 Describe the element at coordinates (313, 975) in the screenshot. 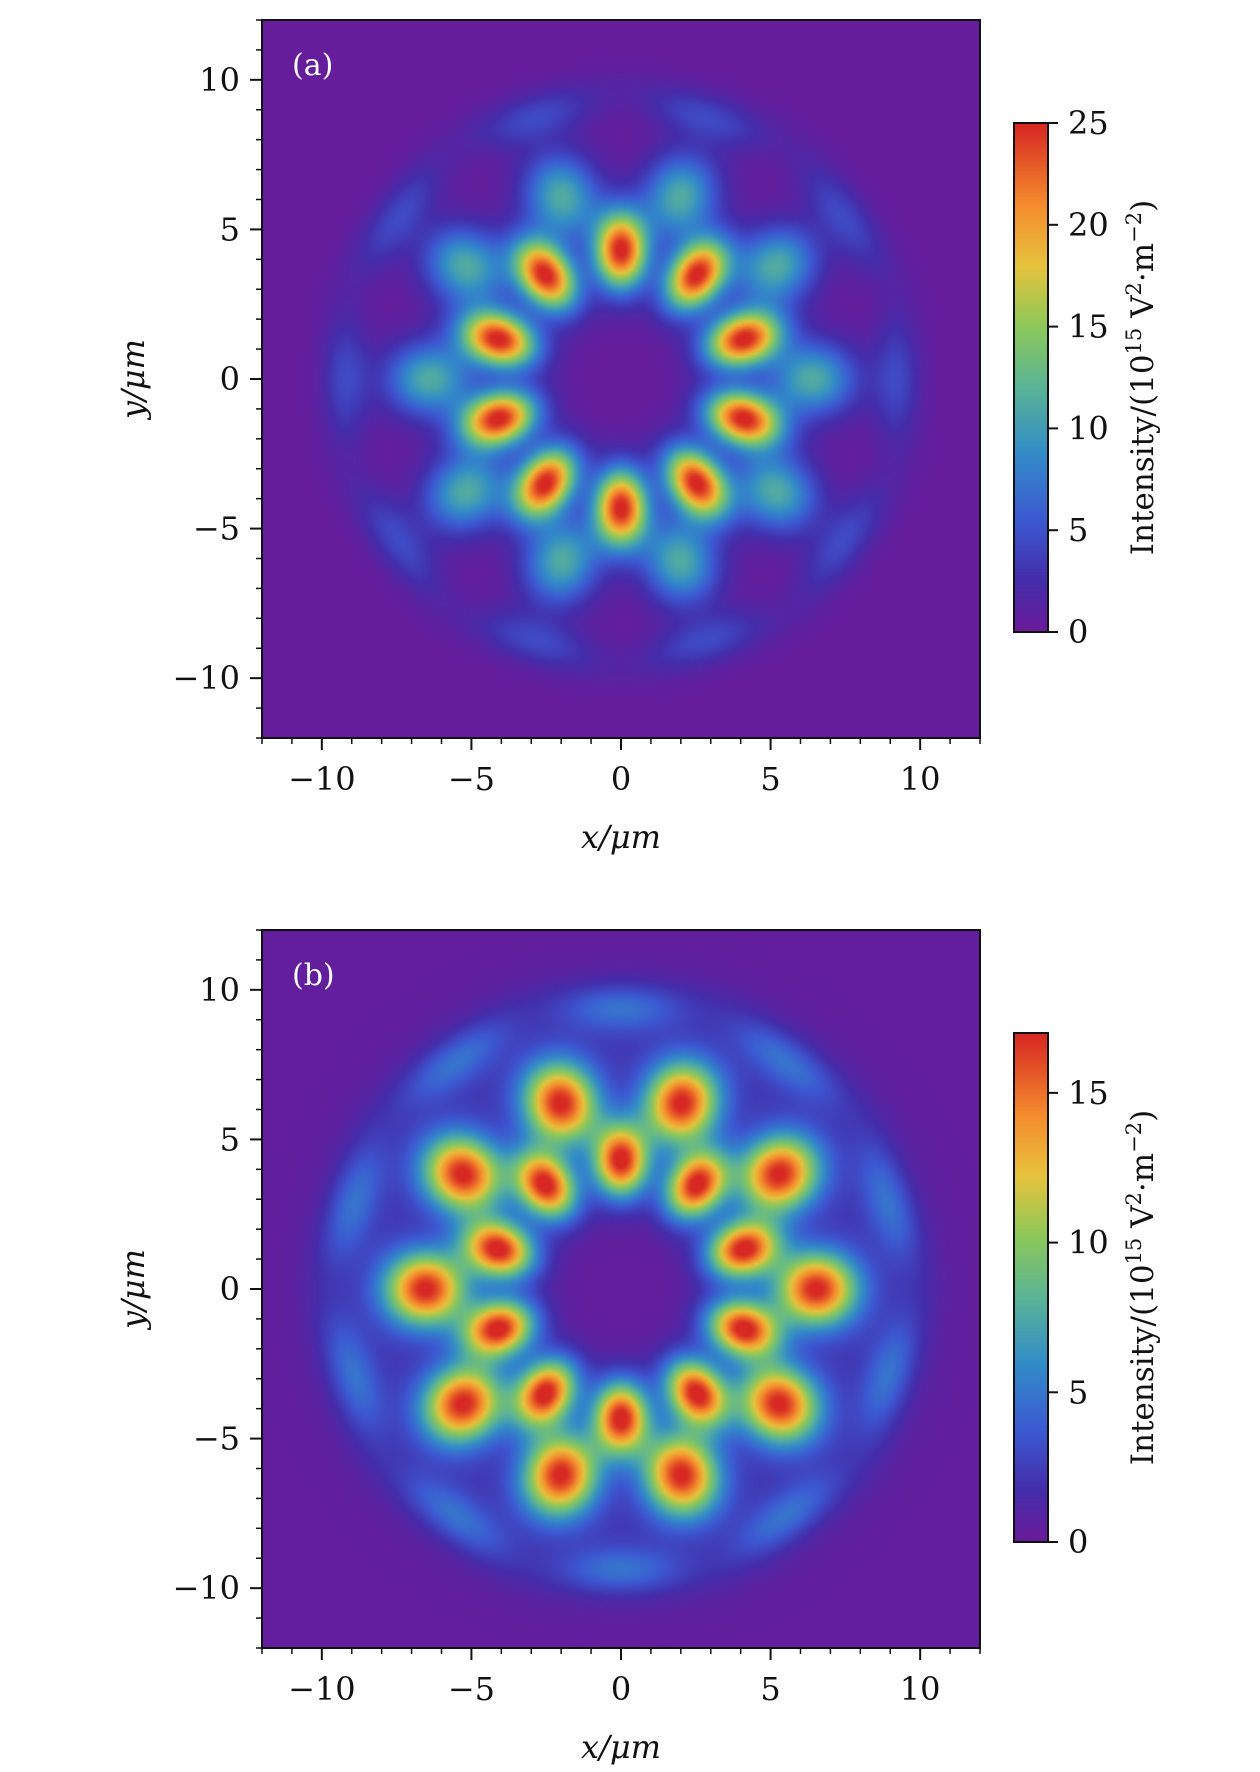

I see `panel-label: (b)` at that location.